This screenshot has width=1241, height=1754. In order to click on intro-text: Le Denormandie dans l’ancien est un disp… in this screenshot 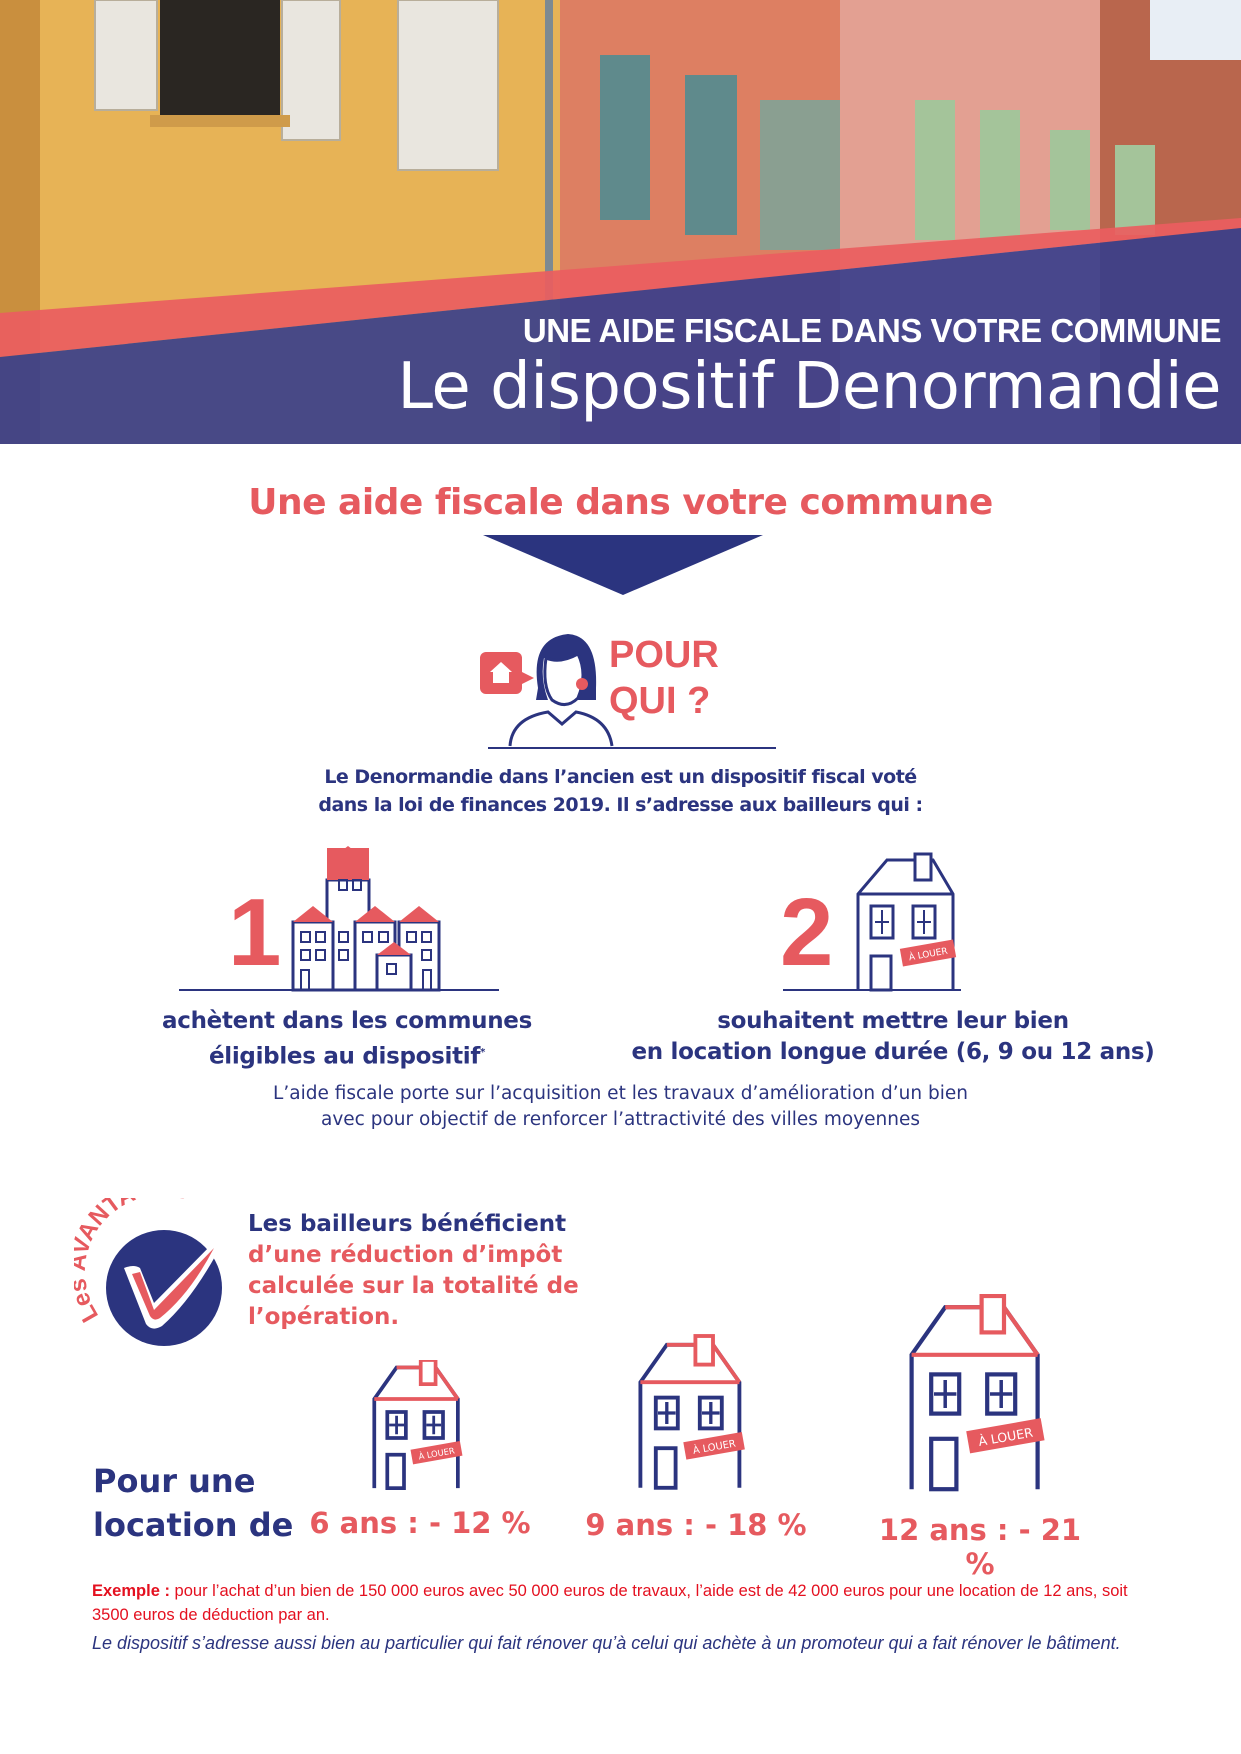, I will do `click(620, 791)`.